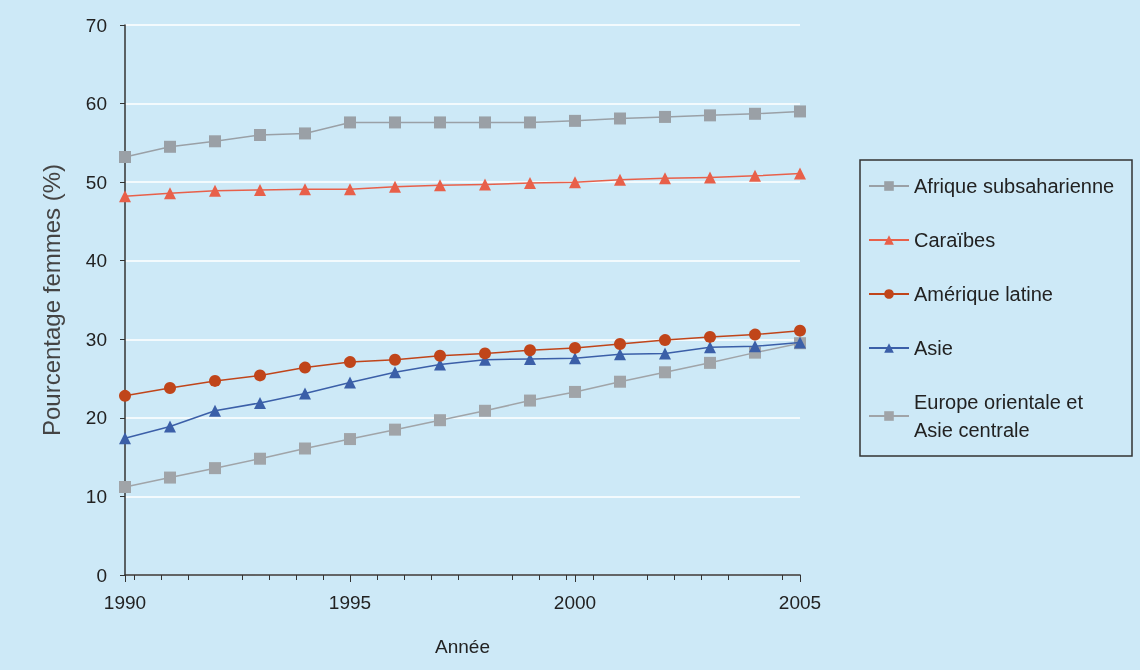 The width and height of the screenshot is (1140, 670). I want to click on x-tick-label: 2005, so click(800, 602).